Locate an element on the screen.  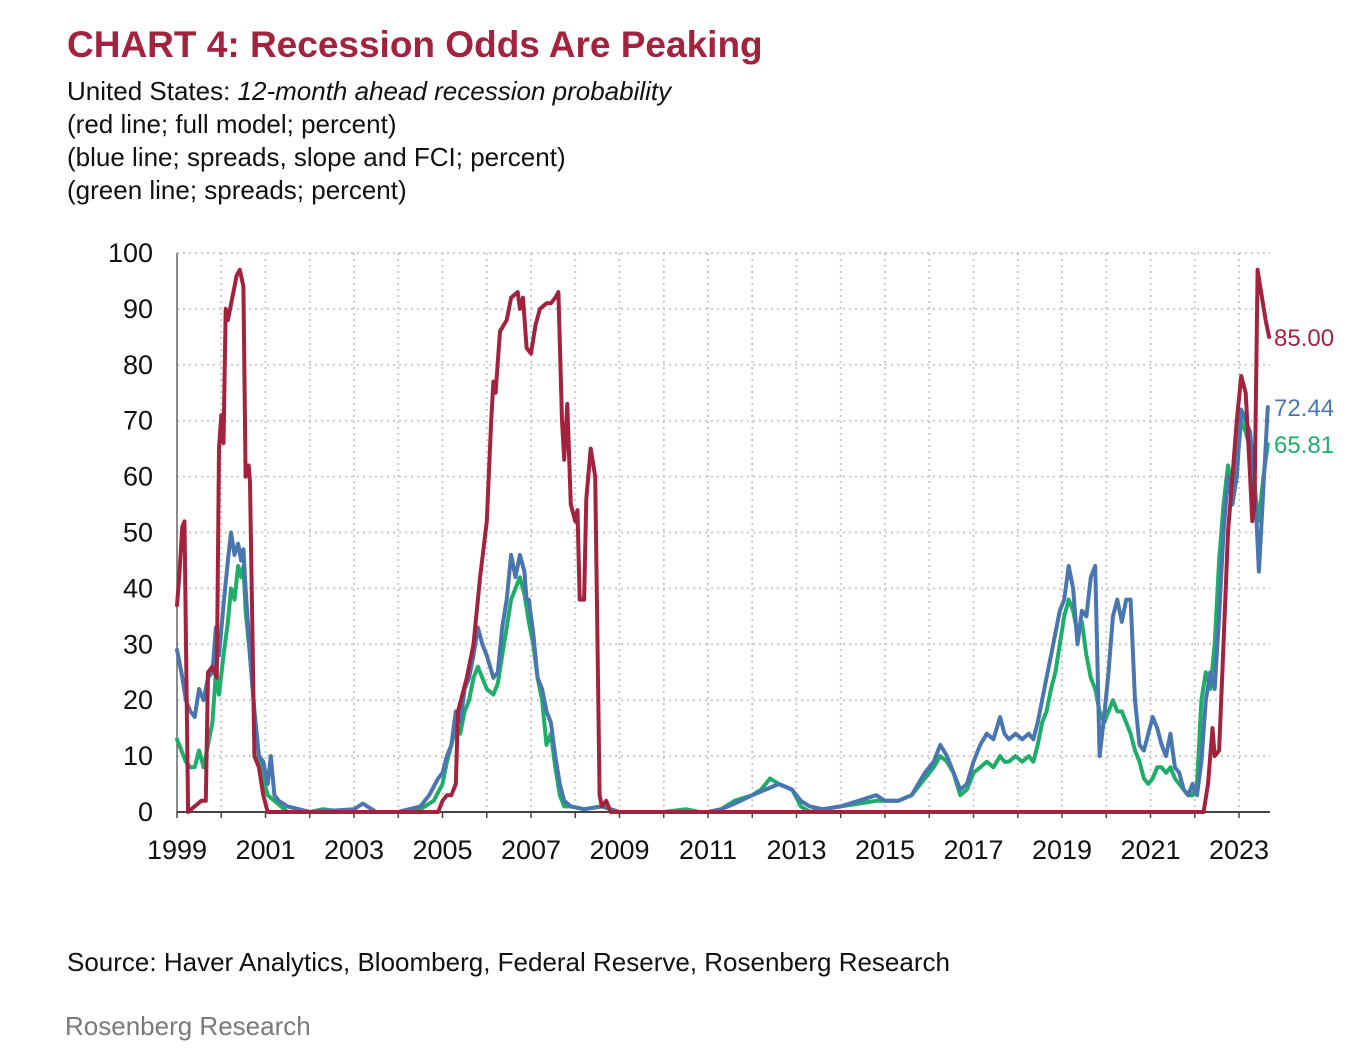
x-tick-label: 2001 is located at coordinates (265, 850).